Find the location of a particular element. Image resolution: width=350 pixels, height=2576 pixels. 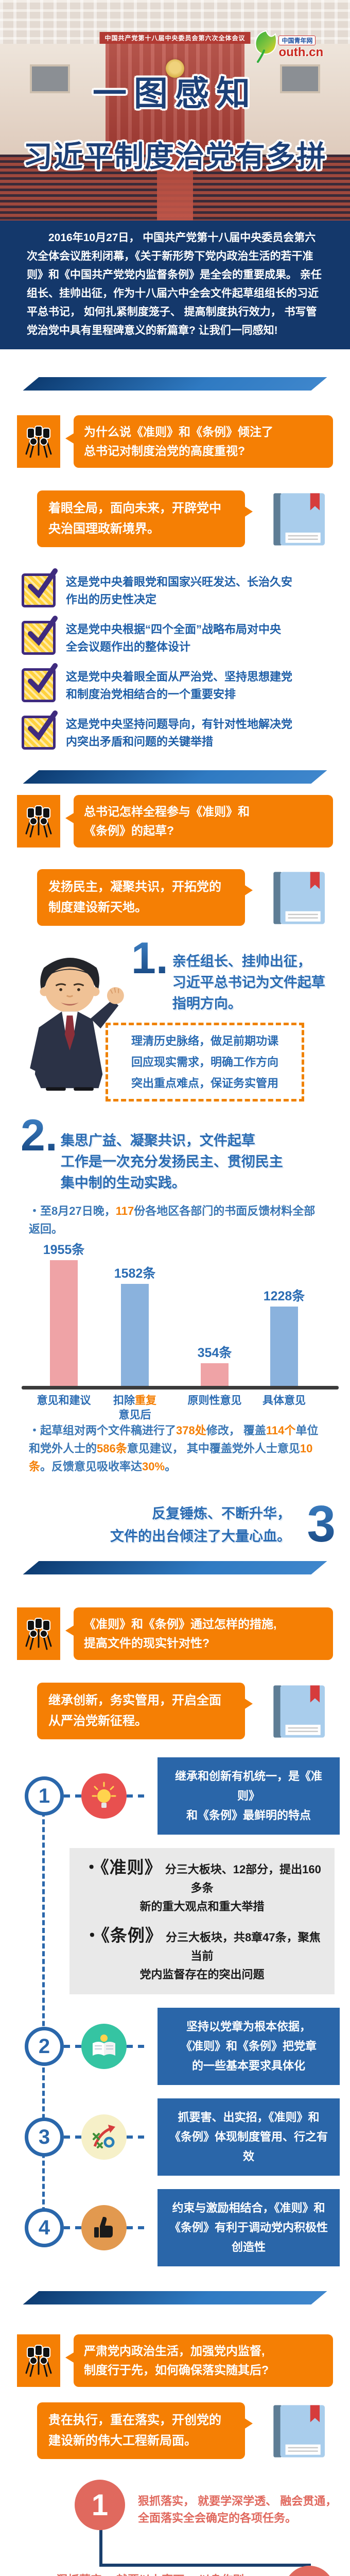

tick-label: 扣除重复 意见后 is located at coordinates (134, 1408).